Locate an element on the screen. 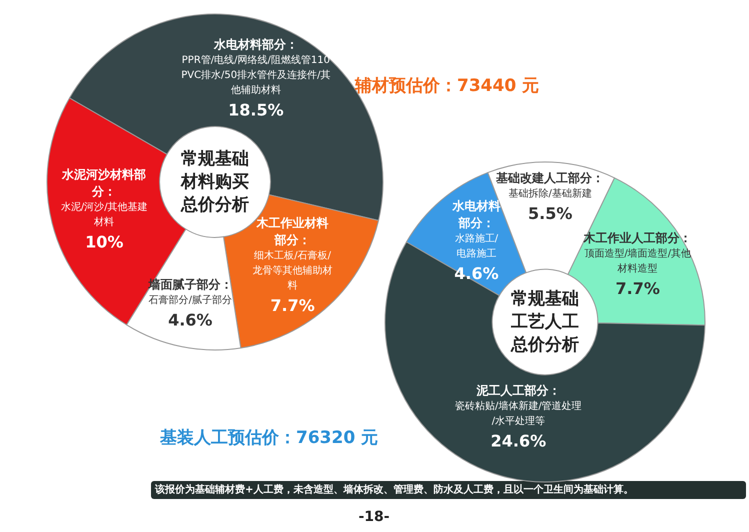 The height and width of the screenshot is (532, 749). text: 辅材预估价：73440 元 is located at coordinates (447, 86).